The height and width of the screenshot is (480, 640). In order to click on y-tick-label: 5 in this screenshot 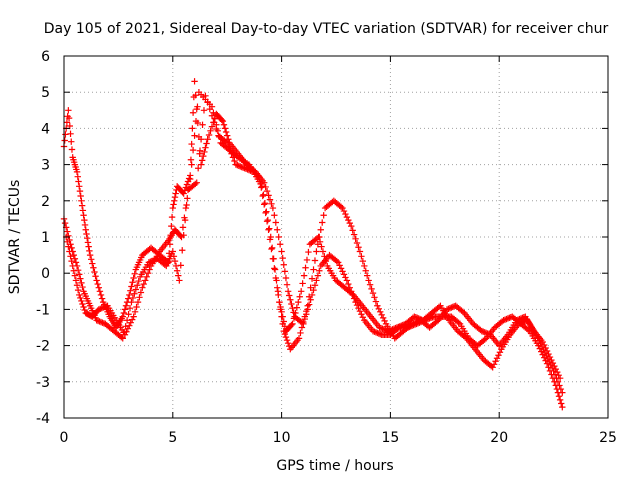, I will do `click(45, 93)`.